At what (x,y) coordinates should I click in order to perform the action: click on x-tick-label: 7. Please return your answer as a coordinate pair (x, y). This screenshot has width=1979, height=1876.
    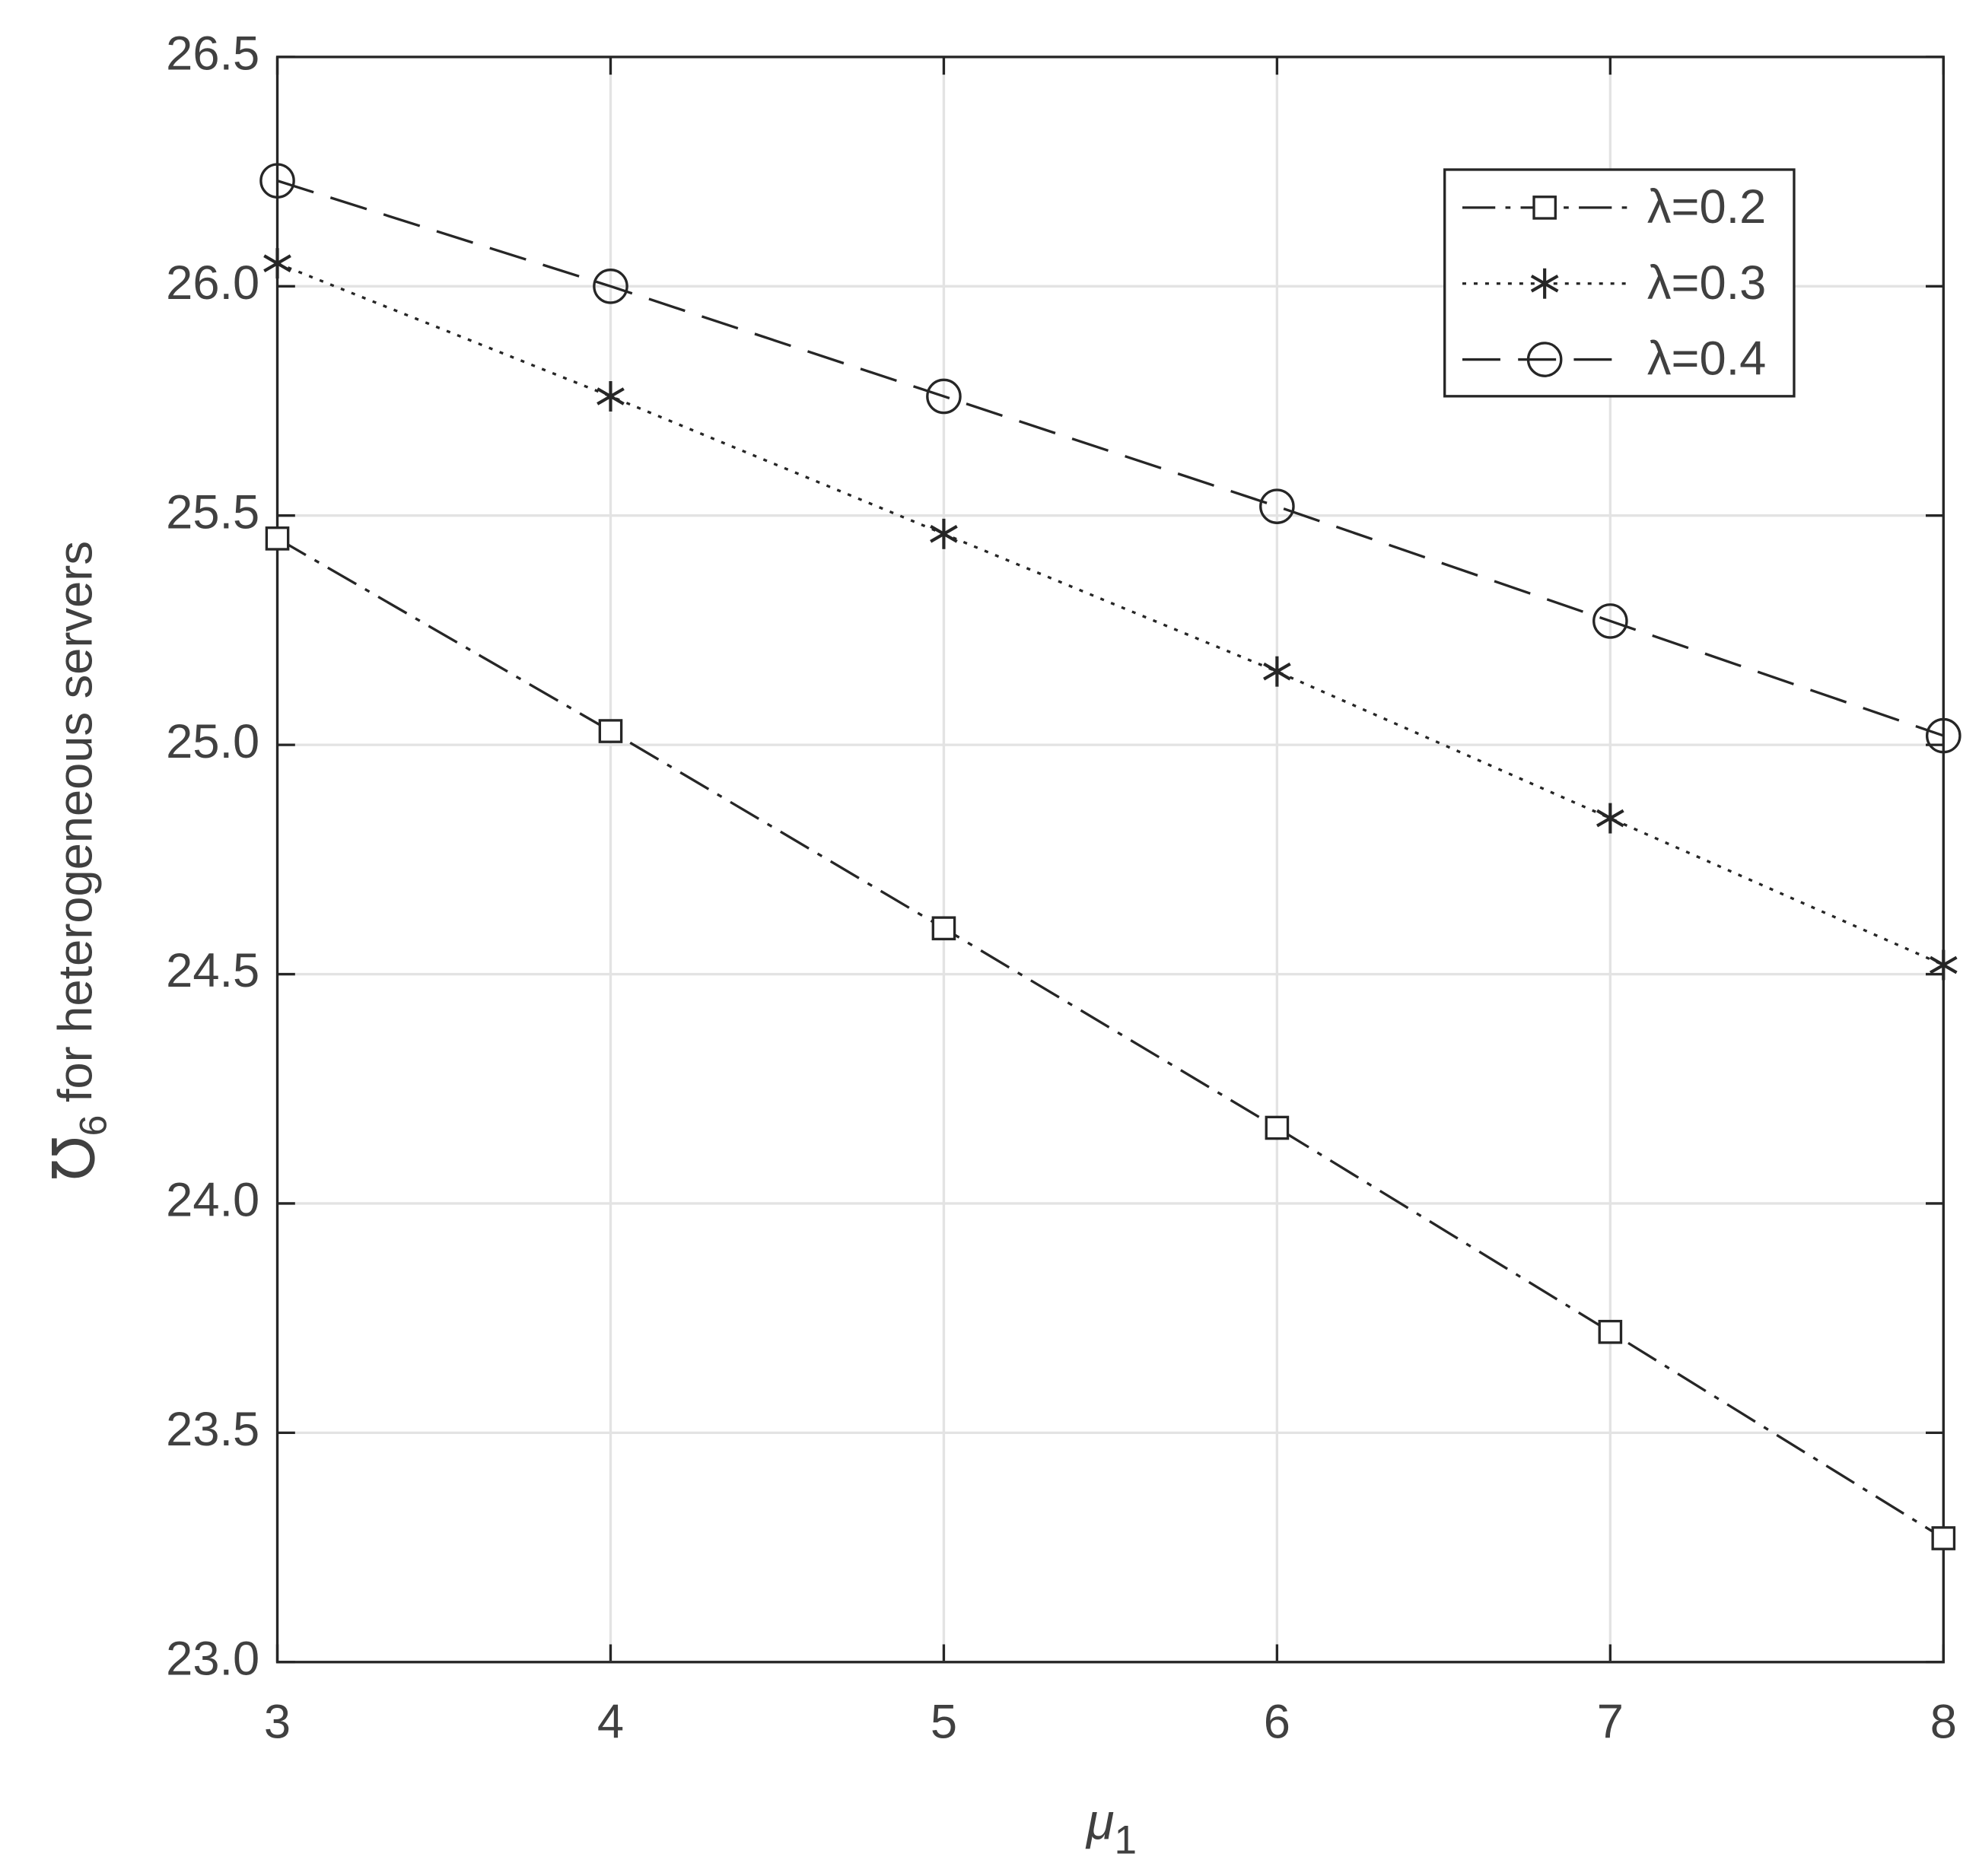
    Looking at the image, I should click on (1610, 1722).